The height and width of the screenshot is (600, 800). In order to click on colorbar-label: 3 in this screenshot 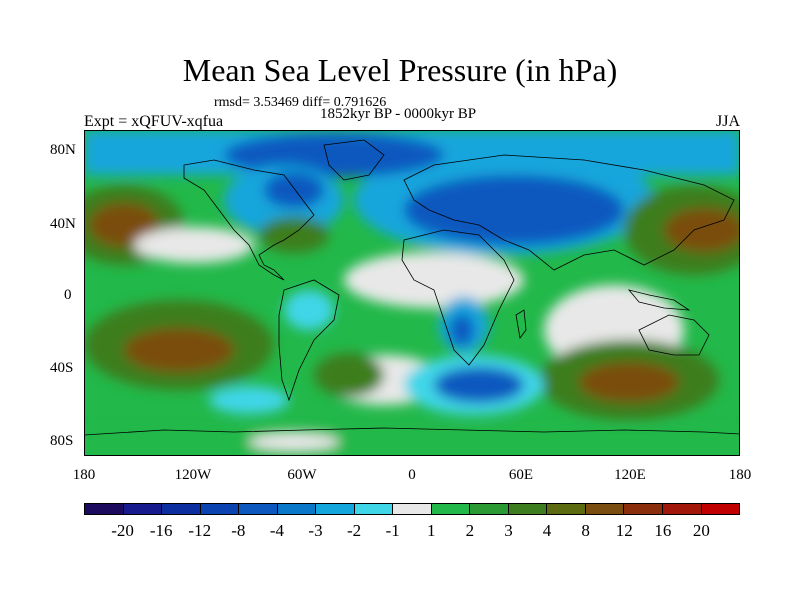, I will do `click(508, 530)`.